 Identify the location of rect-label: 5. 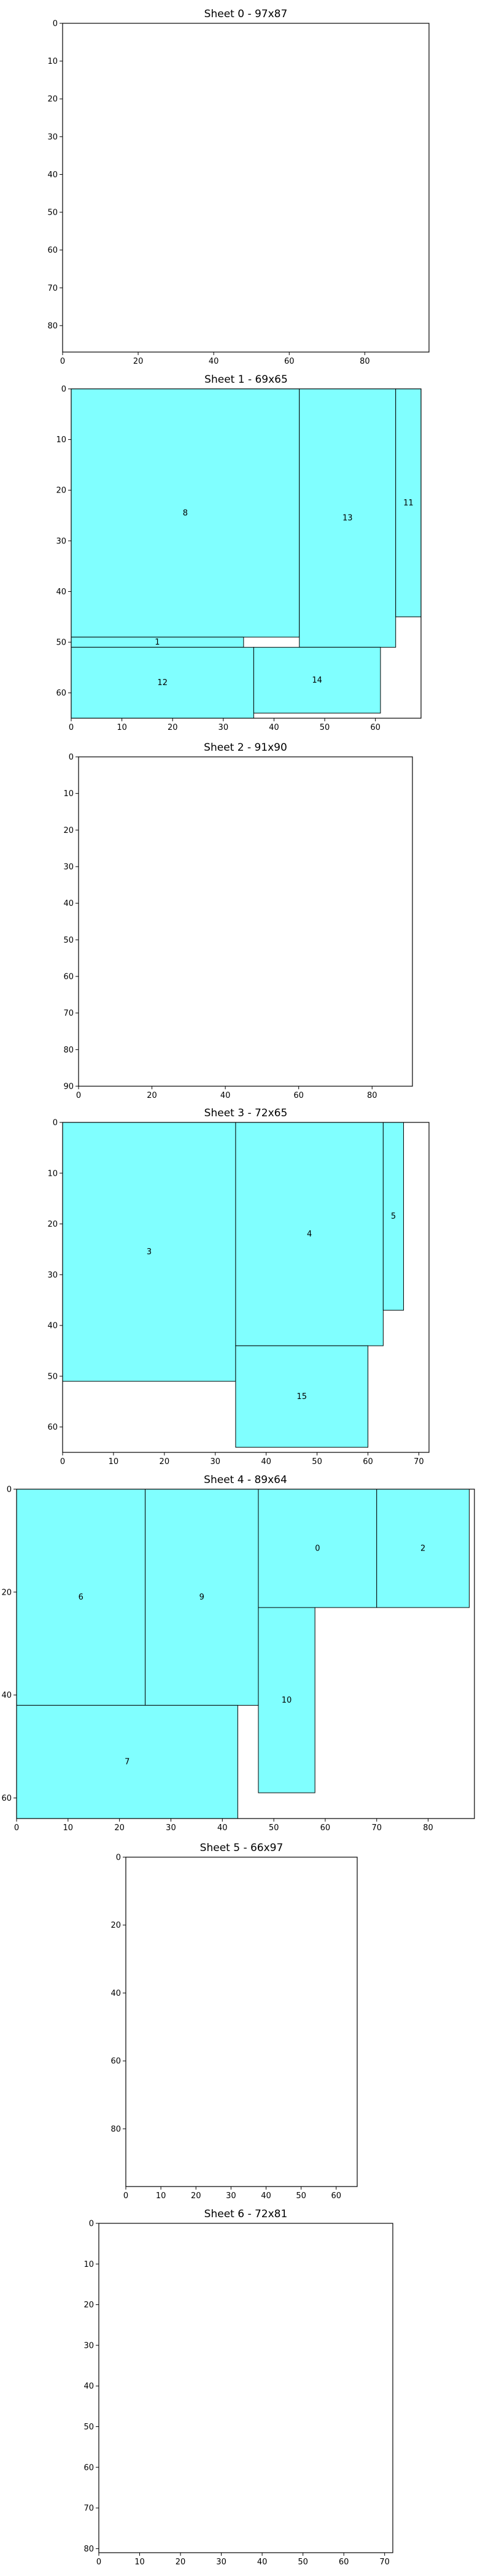
(394, 1216).